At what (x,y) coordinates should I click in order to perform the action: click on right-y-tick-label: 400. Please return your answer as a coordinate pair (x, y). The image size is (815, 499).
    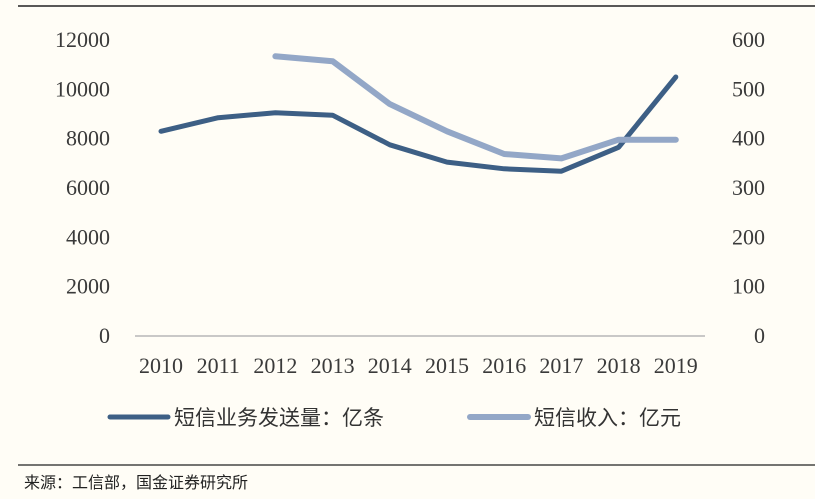
    Looking at the image, I should click on (748, 138).